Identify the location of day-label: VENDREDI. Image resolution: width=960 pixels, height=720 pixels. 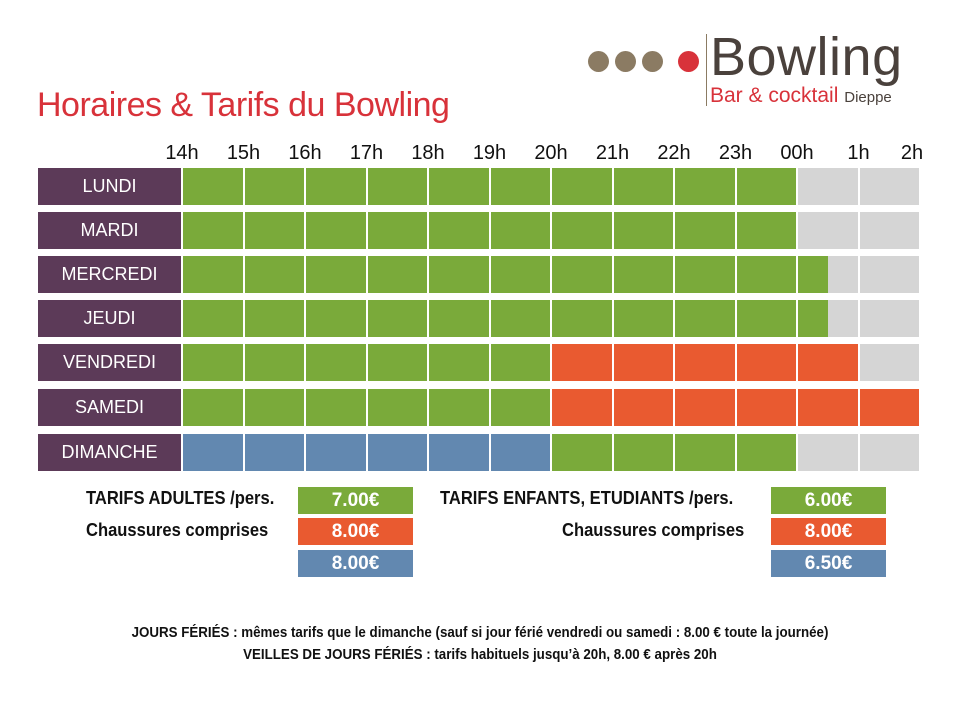
(109, 362).